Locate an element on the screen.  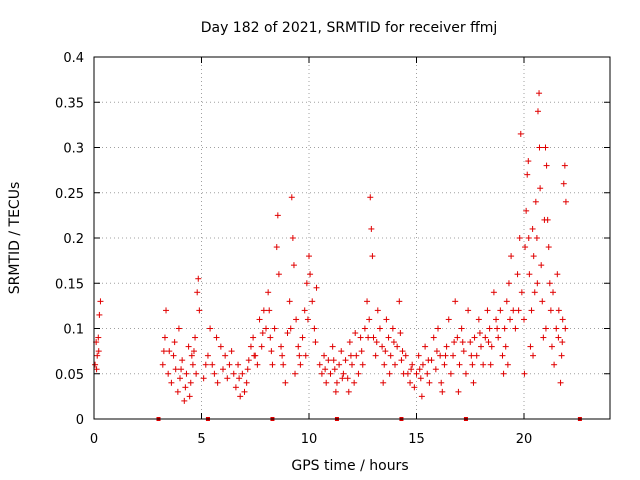
x-tick-label: 0 is located at coordinates (94, 439).